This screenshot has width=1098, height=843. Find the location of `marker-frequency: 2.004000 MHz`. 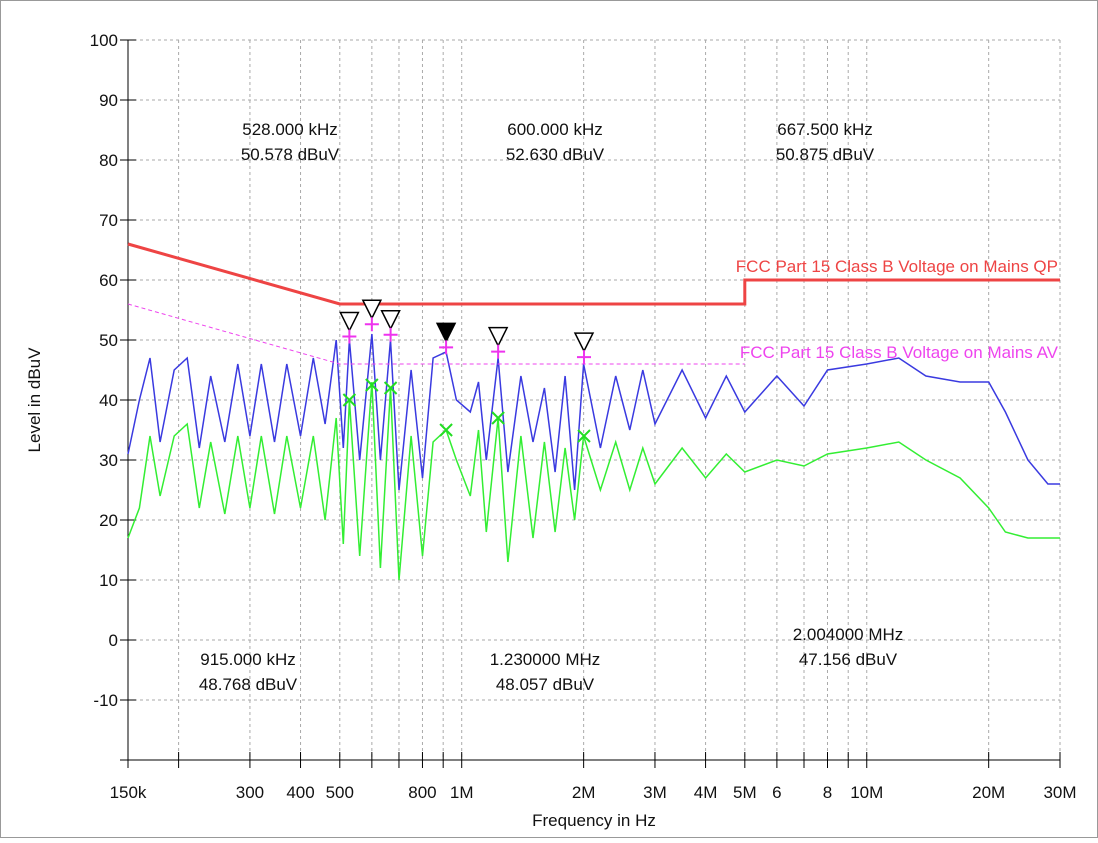

marker-frequency: 2.004000 MHz is located at coordinates (848, 634).